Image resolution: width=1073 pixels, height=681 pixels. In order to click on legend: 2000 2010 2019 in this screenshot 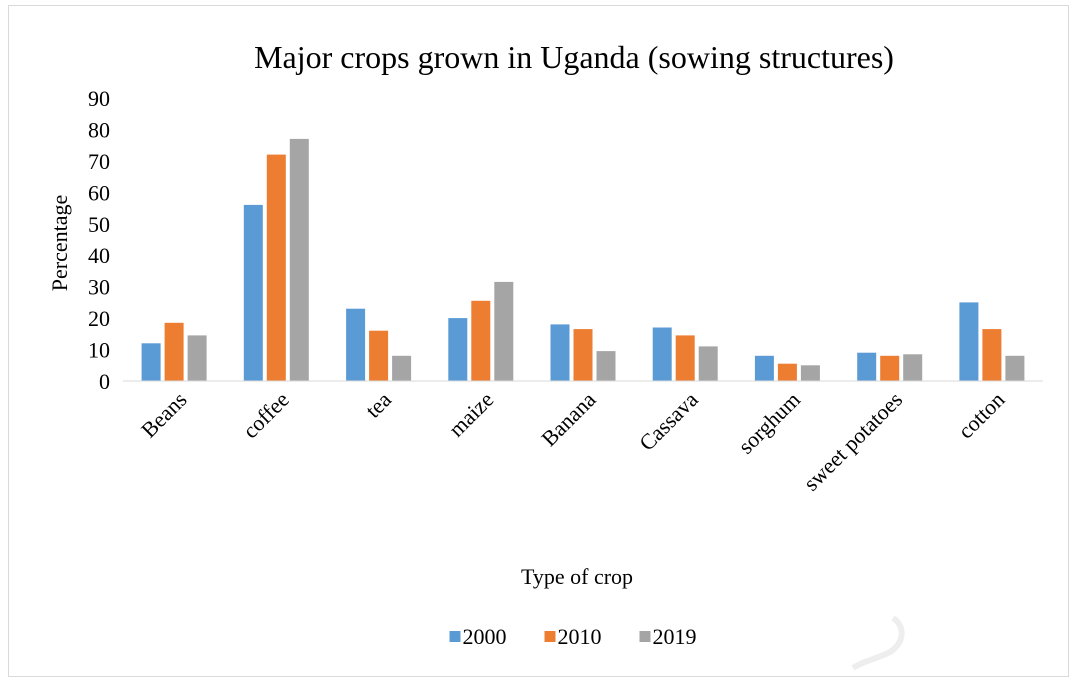, I will do `click(573, 636)`.